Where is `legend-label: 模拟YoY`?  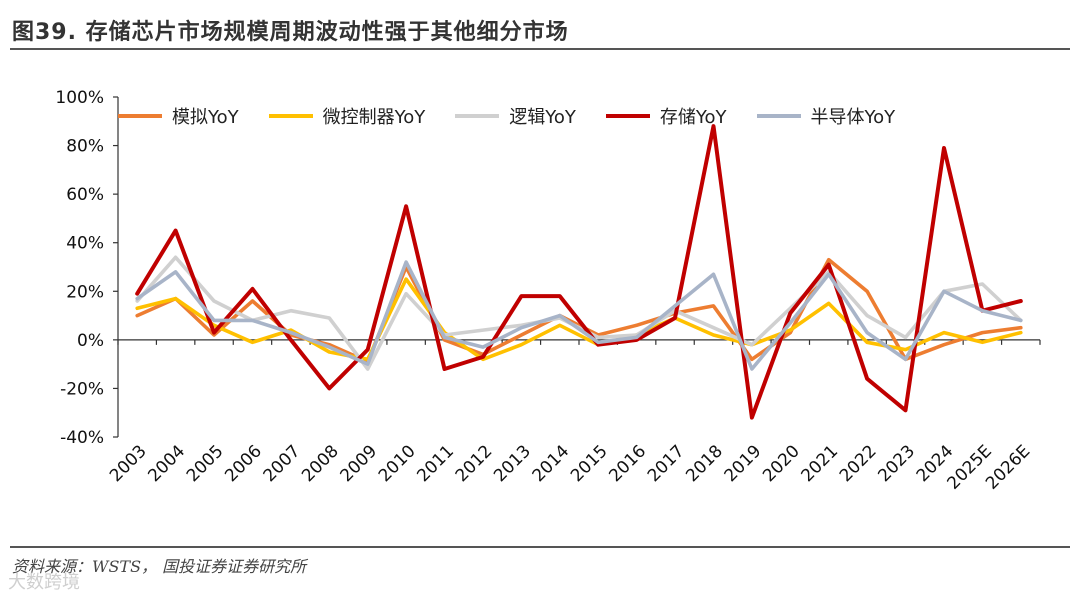 legend-label: 模拟YoY is located at coordinates (205, 117).